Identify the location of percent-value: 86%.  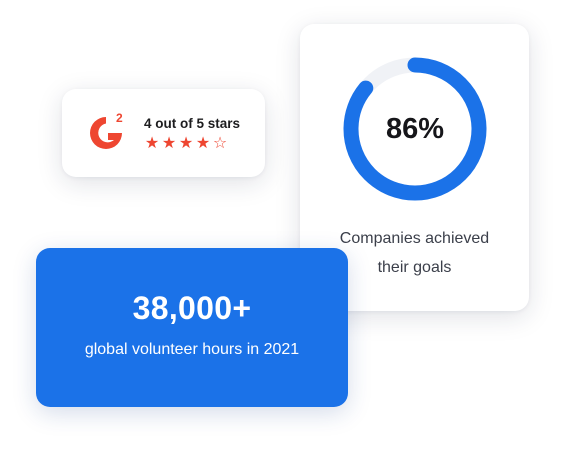
(415, 128).